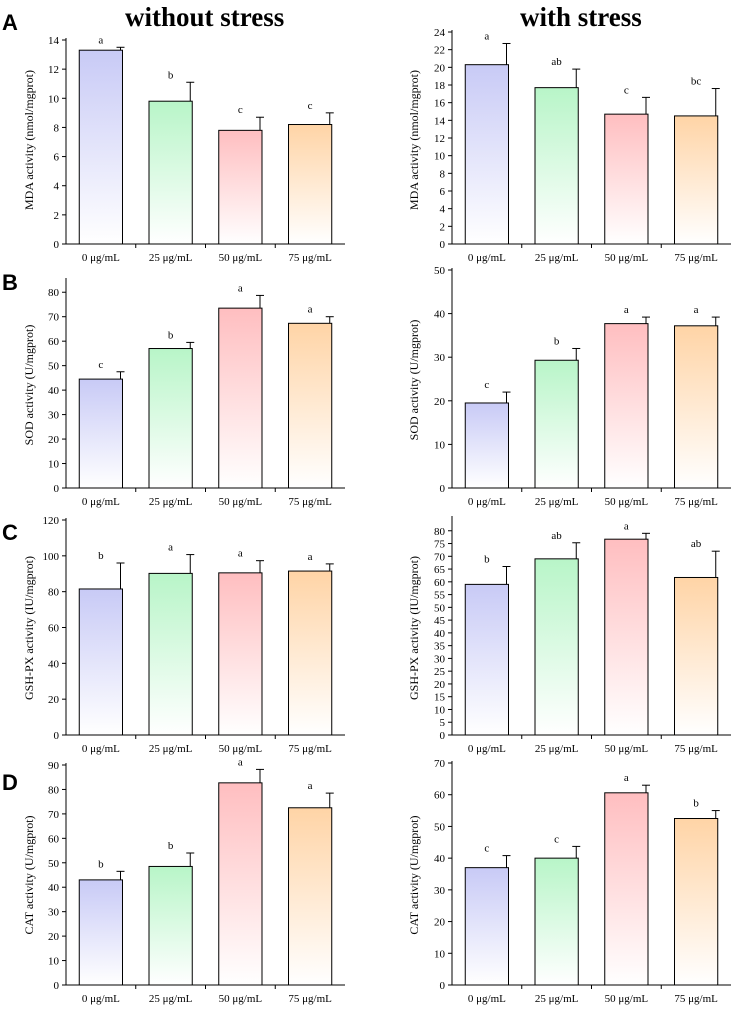  What do you see at coordinates (440, 104) in the screenshot?
I see `y-tick-label: 16` at bounding box center [440, 104].